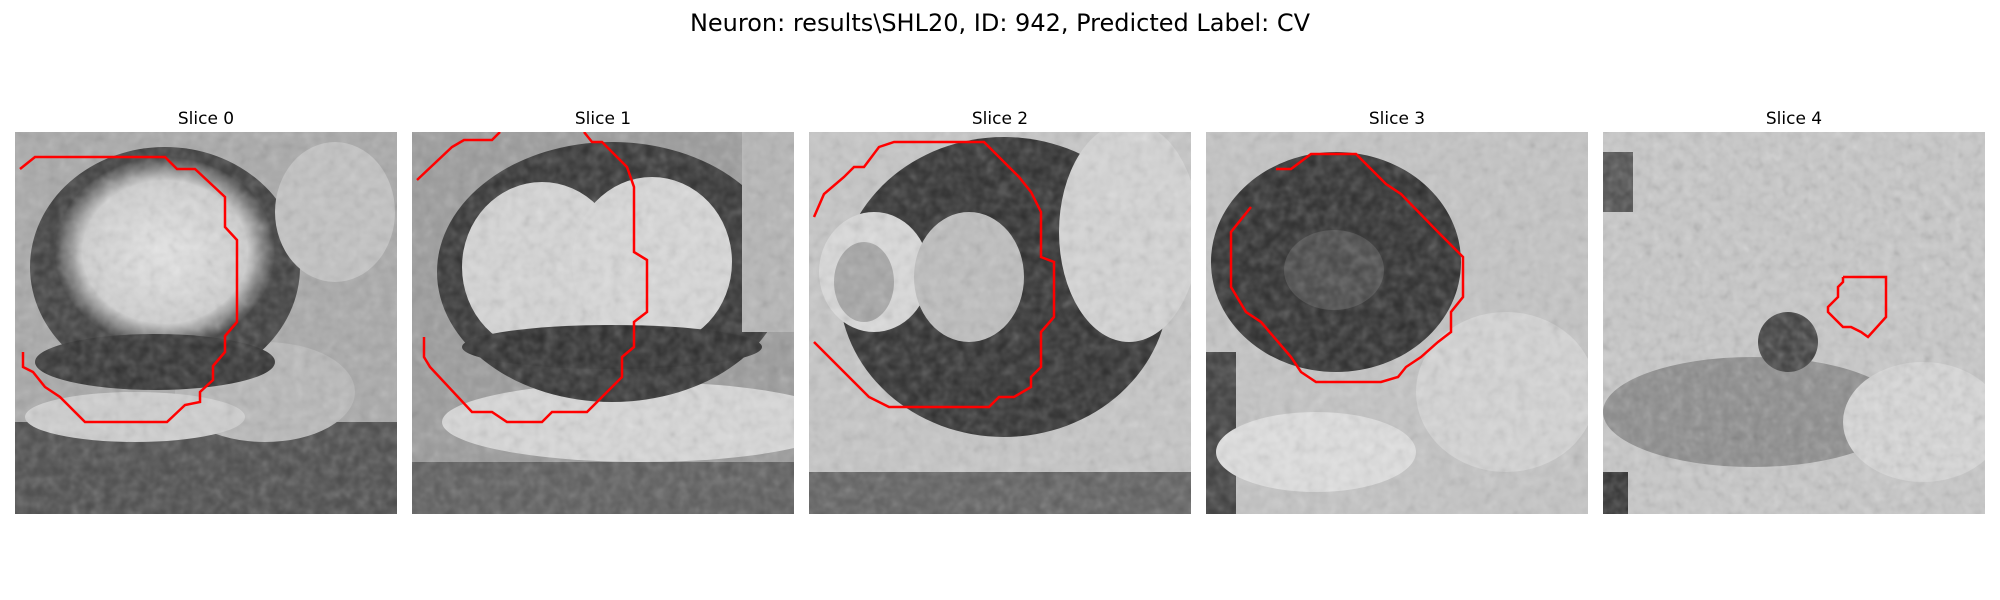  I want to click on slice-title-1: Slice 1, so click(603, 119).